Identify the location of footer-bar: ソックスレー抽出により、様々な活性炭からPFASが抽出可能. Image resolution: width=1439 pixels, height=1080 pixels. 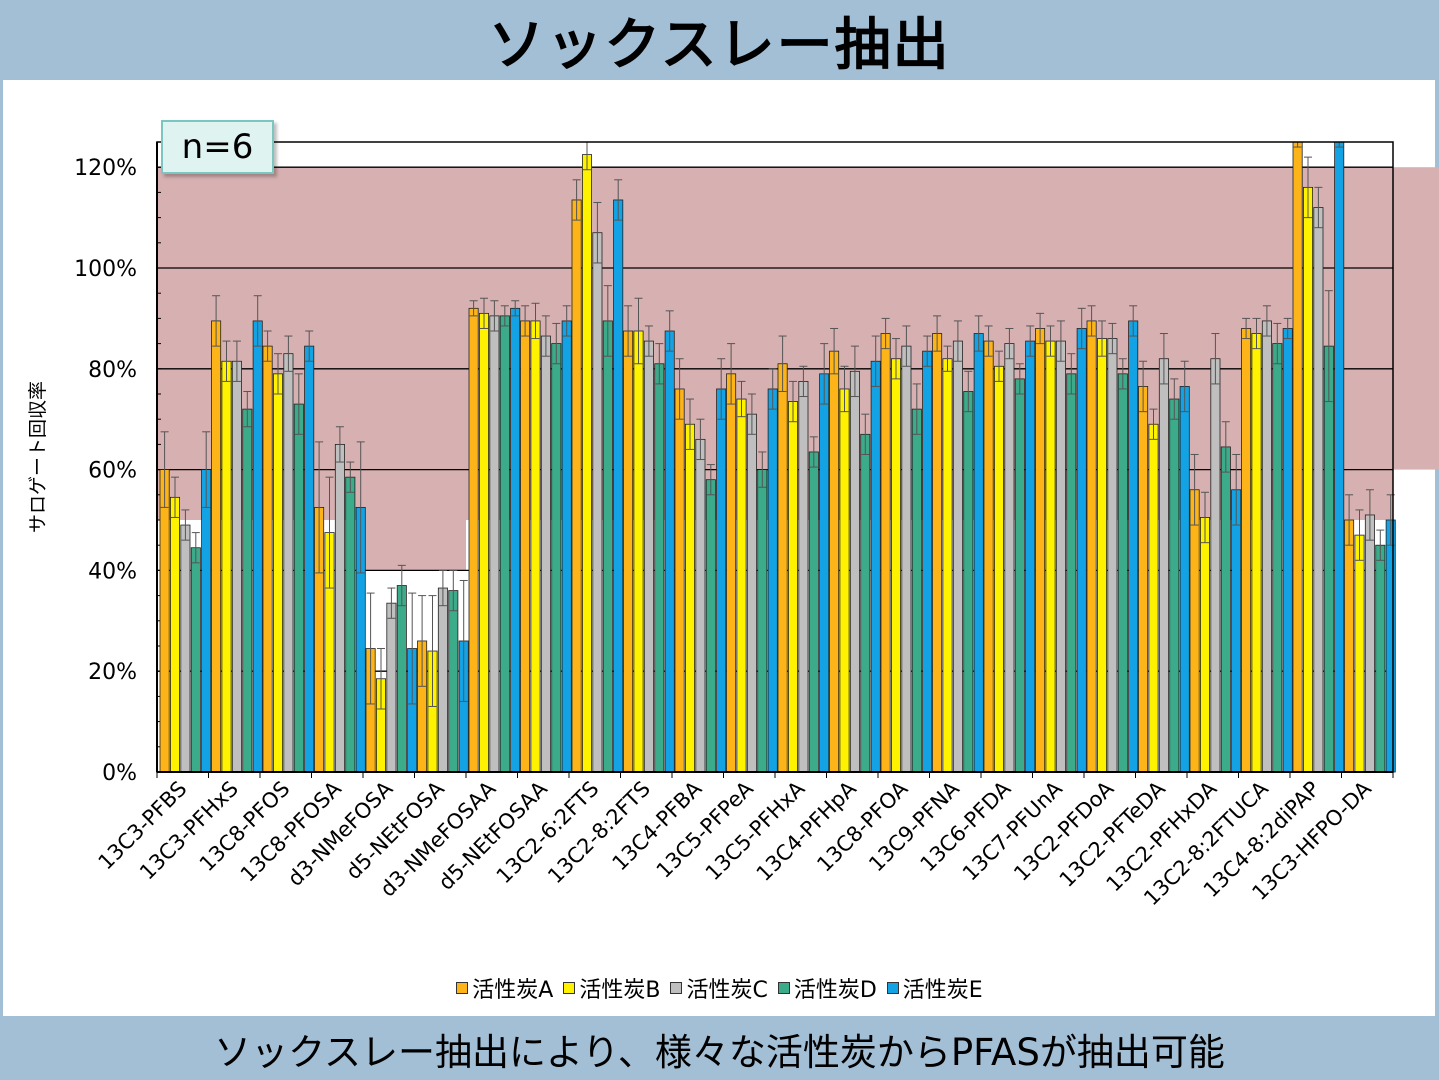
(719, 1049).